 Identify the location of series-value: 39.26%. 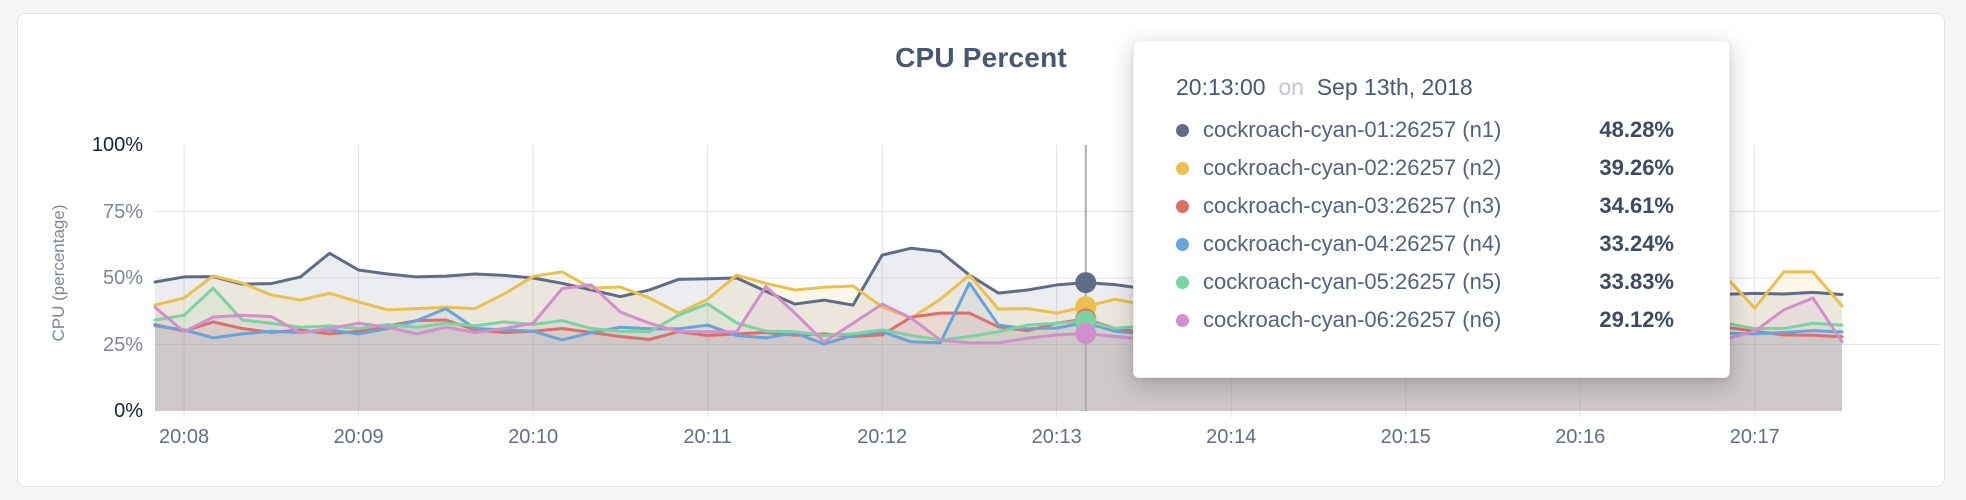
(1636, 167).